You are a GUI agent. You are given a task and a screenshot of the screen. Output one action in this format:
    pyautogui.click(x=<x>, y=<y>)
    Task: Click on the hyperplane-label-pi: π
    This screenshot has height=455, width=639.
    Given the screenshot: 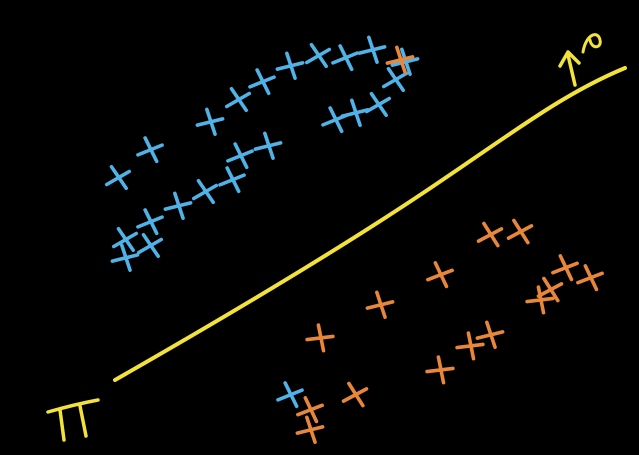 What is the action you would take?
    pyautogui.click(x=73, y=425)
    